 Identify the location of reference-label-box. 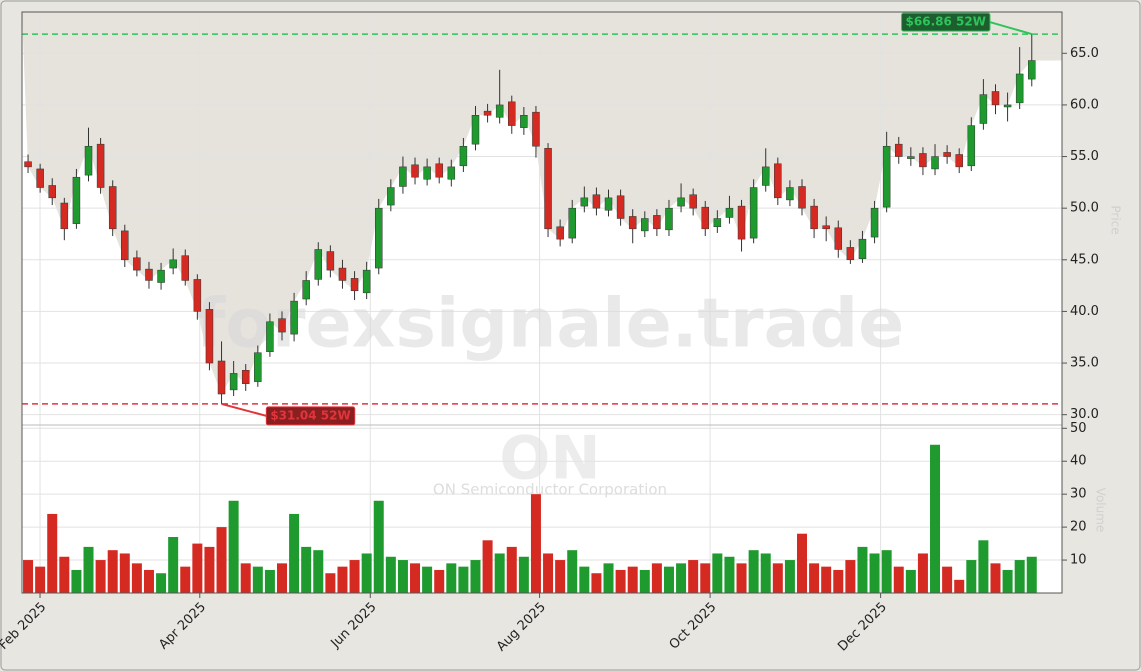
(310, 416).